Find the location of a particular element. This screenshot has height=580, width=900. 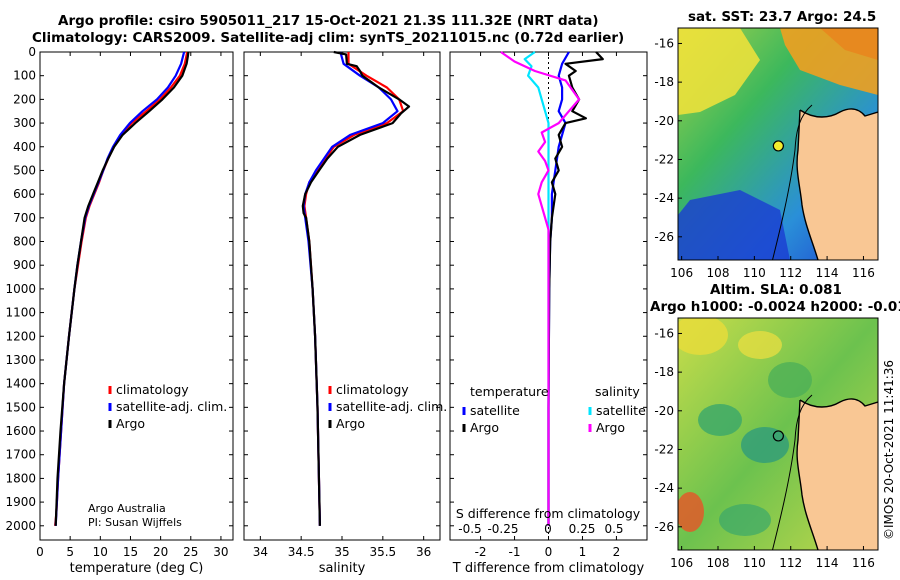

depth-tick-label: 100 is located at coordinates (24, 76).